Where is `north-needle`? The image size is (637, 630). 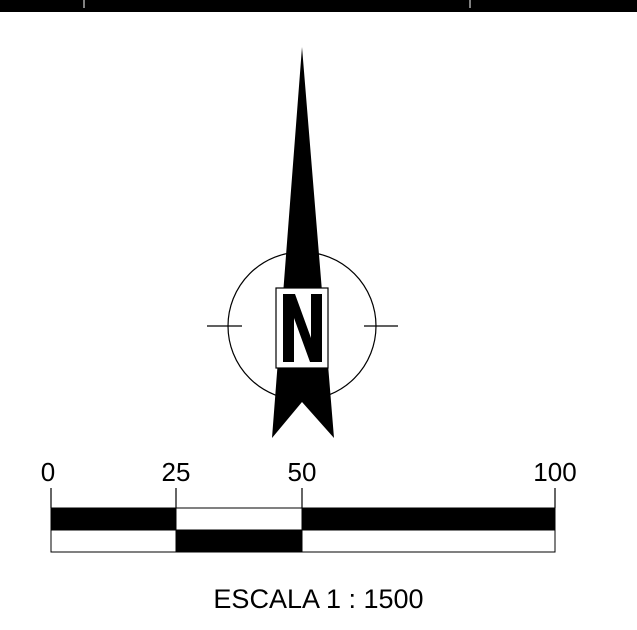 north-needle is located at coordinates (303, 242).